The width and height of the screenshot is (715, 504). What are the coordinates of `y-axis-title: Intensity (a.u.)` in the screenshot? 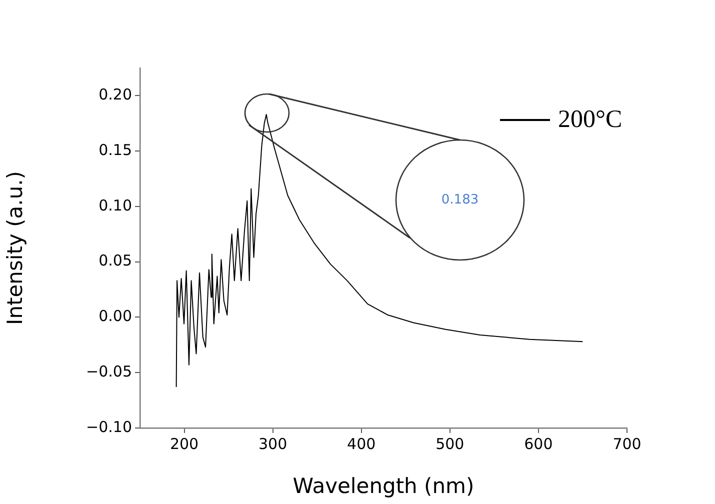 It's located at (15, 248).